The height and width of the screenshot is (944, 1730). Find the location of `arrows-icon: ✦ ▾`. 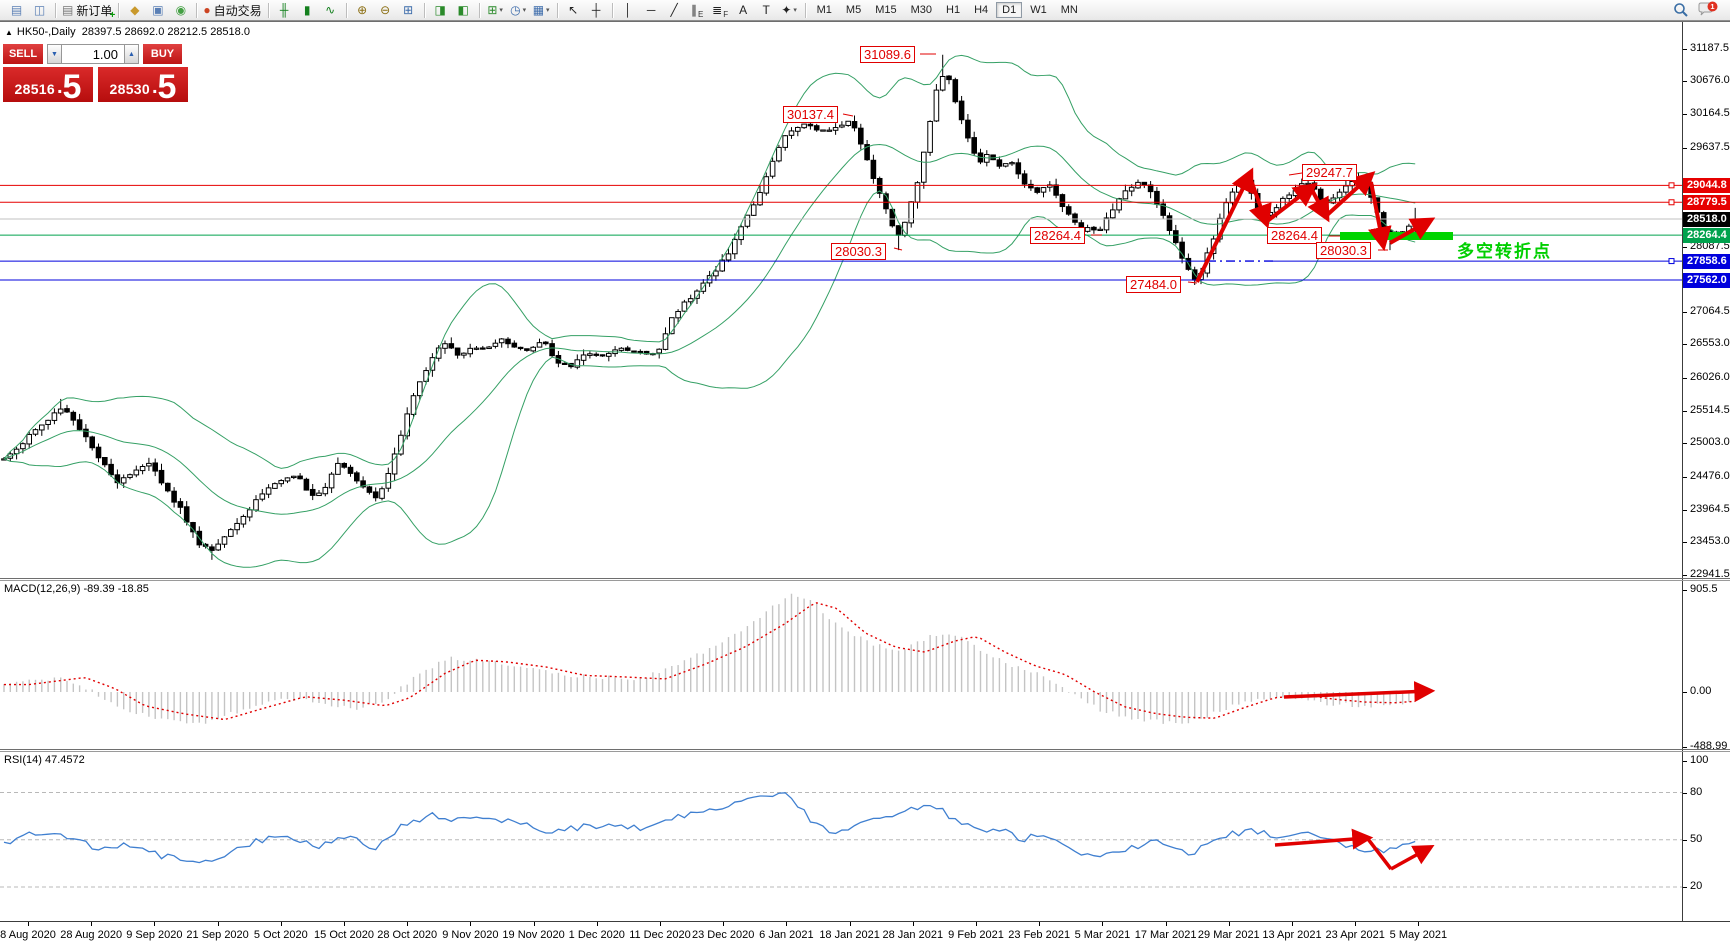

arrows-icon: ✦ ▾ is located at coordinates (789, 10).